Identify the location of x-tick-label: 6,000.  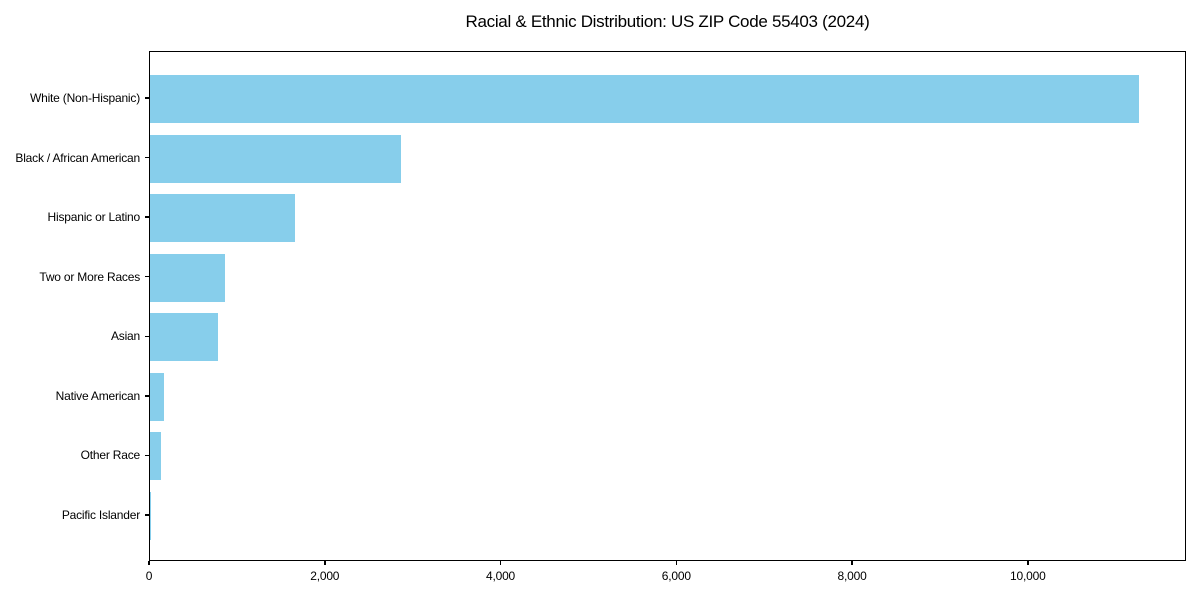
(676, 576).